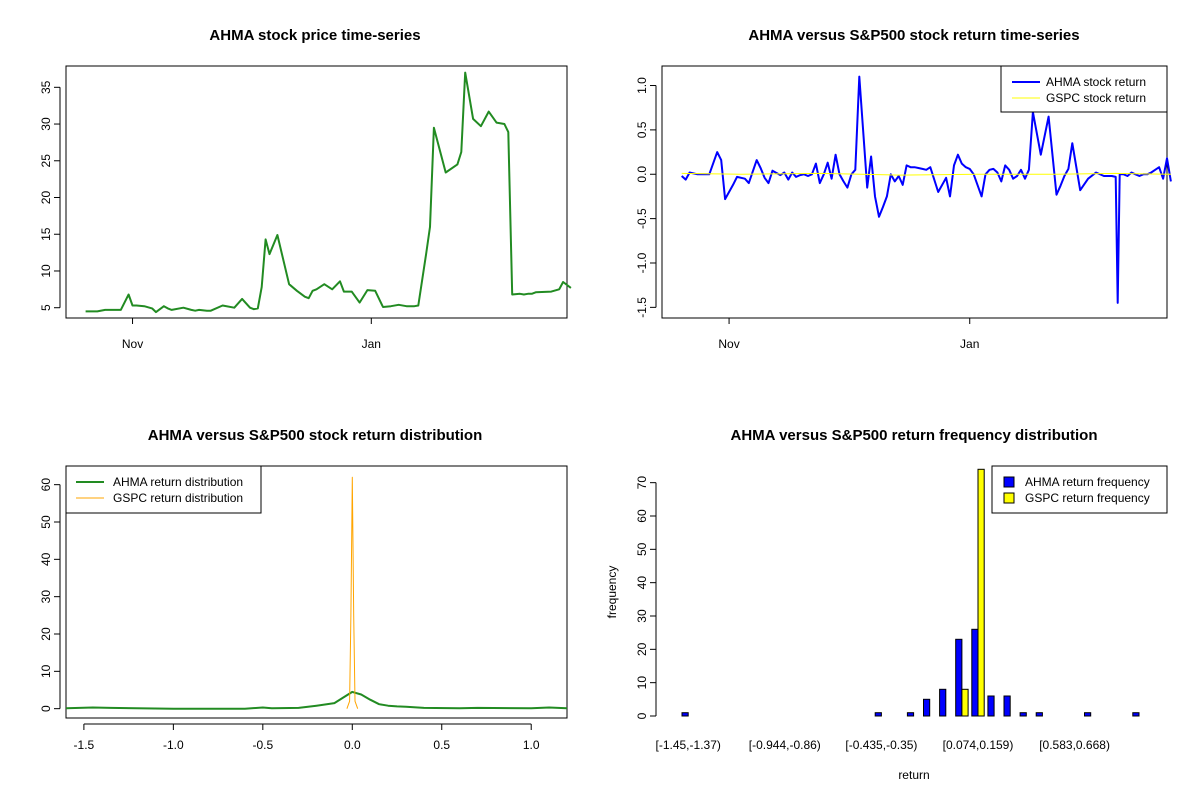  Describe the element at coordinates (1087, 498) in the screenshot. I see `legend-label-gspc-frequency: GSPC return frequency` at that location.